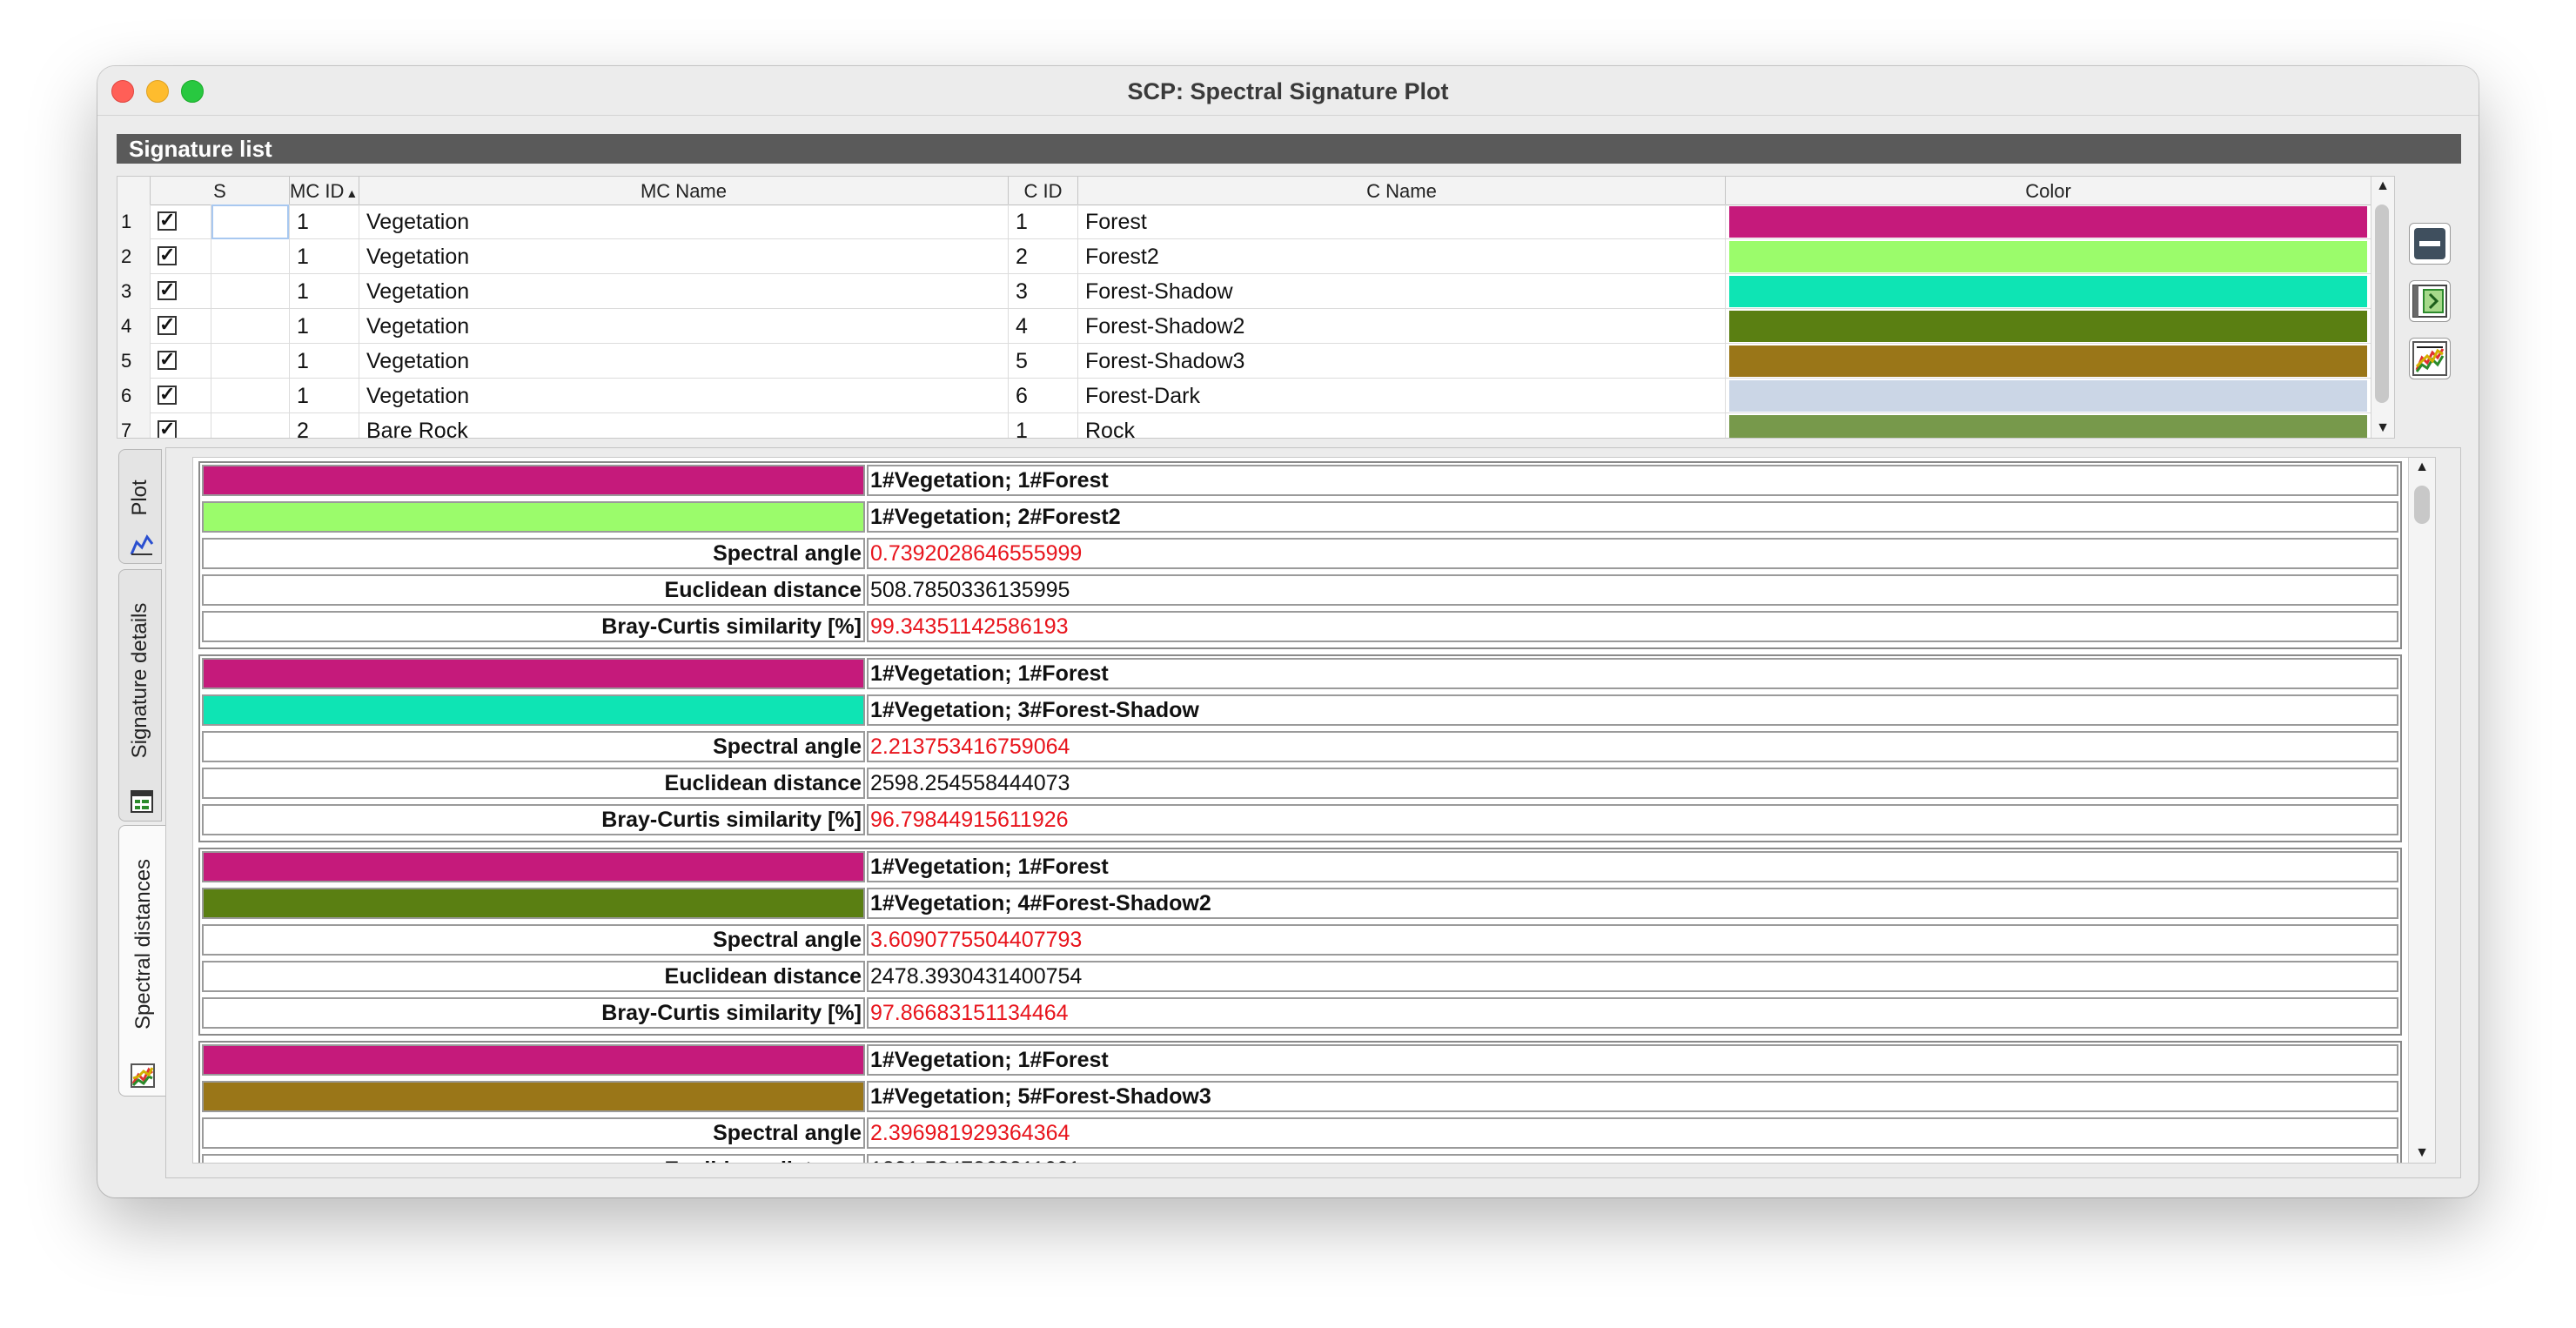 This screenshot has width=2576, height=1328. I want to click on cell-c-name: Forest-Shadow, so click(1402, 291).